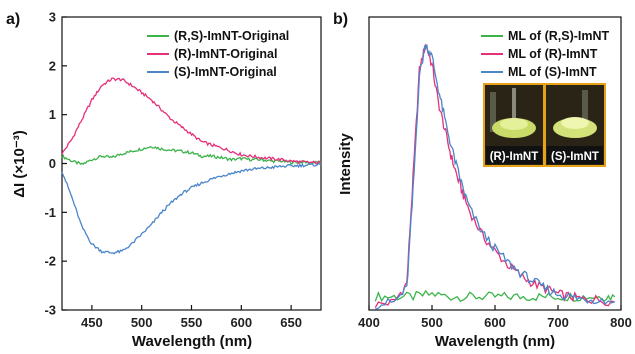 The height and width of the screenshot is (354, 635). I want to click on inset-caption-s: (S)-ImNT, so click(575, 157).